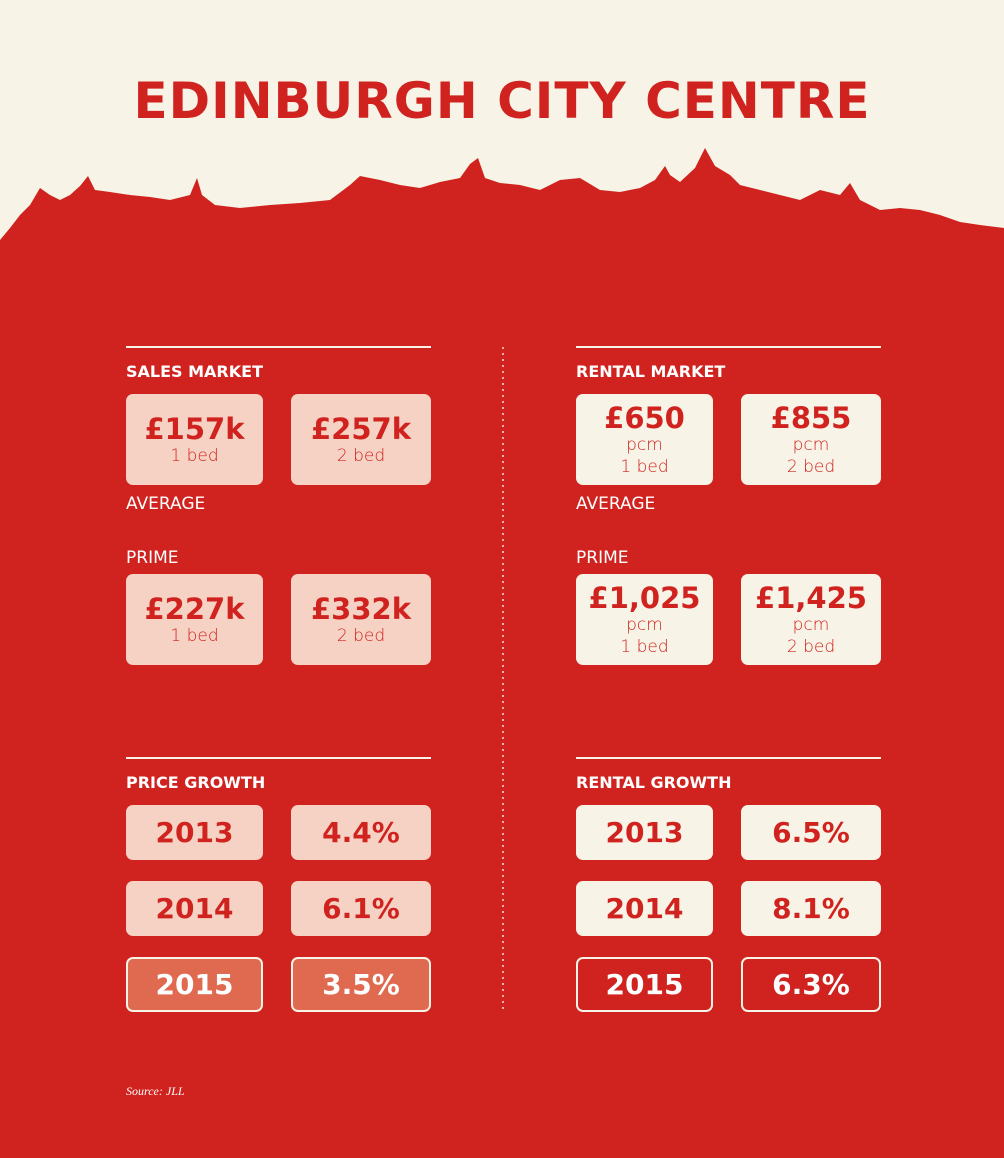  I want to click on growth-box: 6.3%, so click(811, 984).